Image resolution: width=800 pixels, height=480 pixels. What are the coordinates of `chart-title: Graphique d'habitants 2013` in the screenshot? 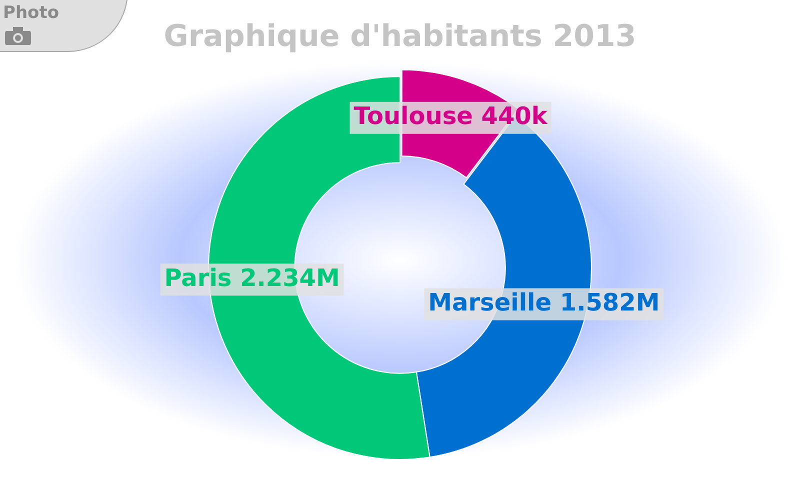 It's located at (400, 36).